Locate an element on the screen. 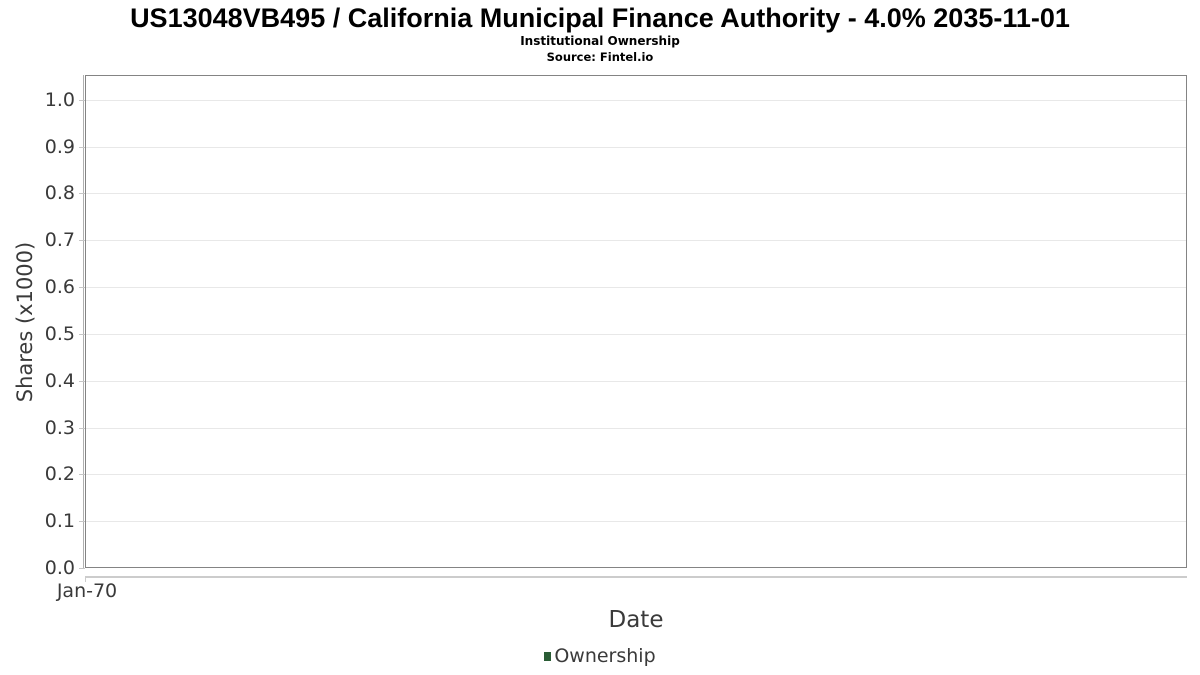 The width and height of the screenshot is (1200, 675). chart-source-label: Source: Fintel.io is located at coordinates (600, 57).